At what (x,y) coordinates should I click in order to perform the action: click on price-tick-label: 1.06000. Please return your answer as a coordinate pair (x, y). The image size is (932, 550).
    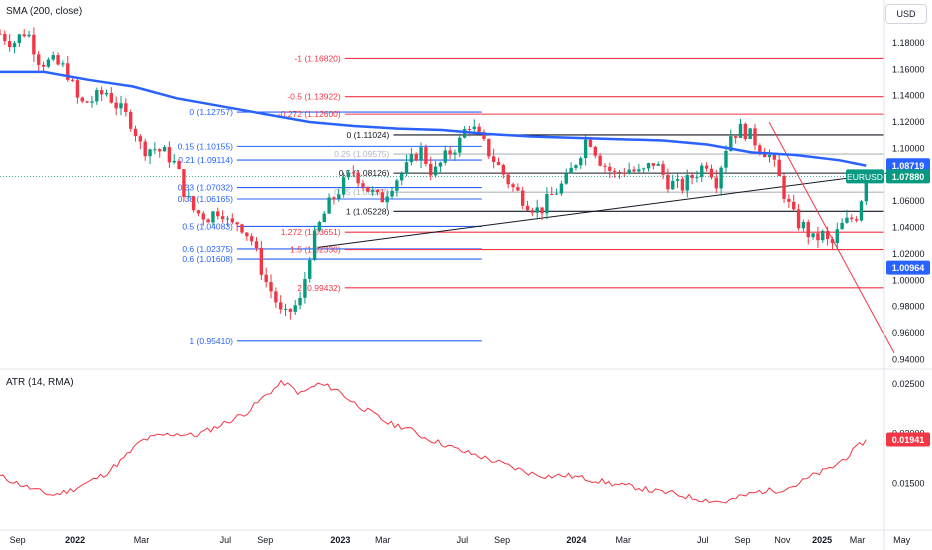
    Looking at the image, I should click on (908, 201).